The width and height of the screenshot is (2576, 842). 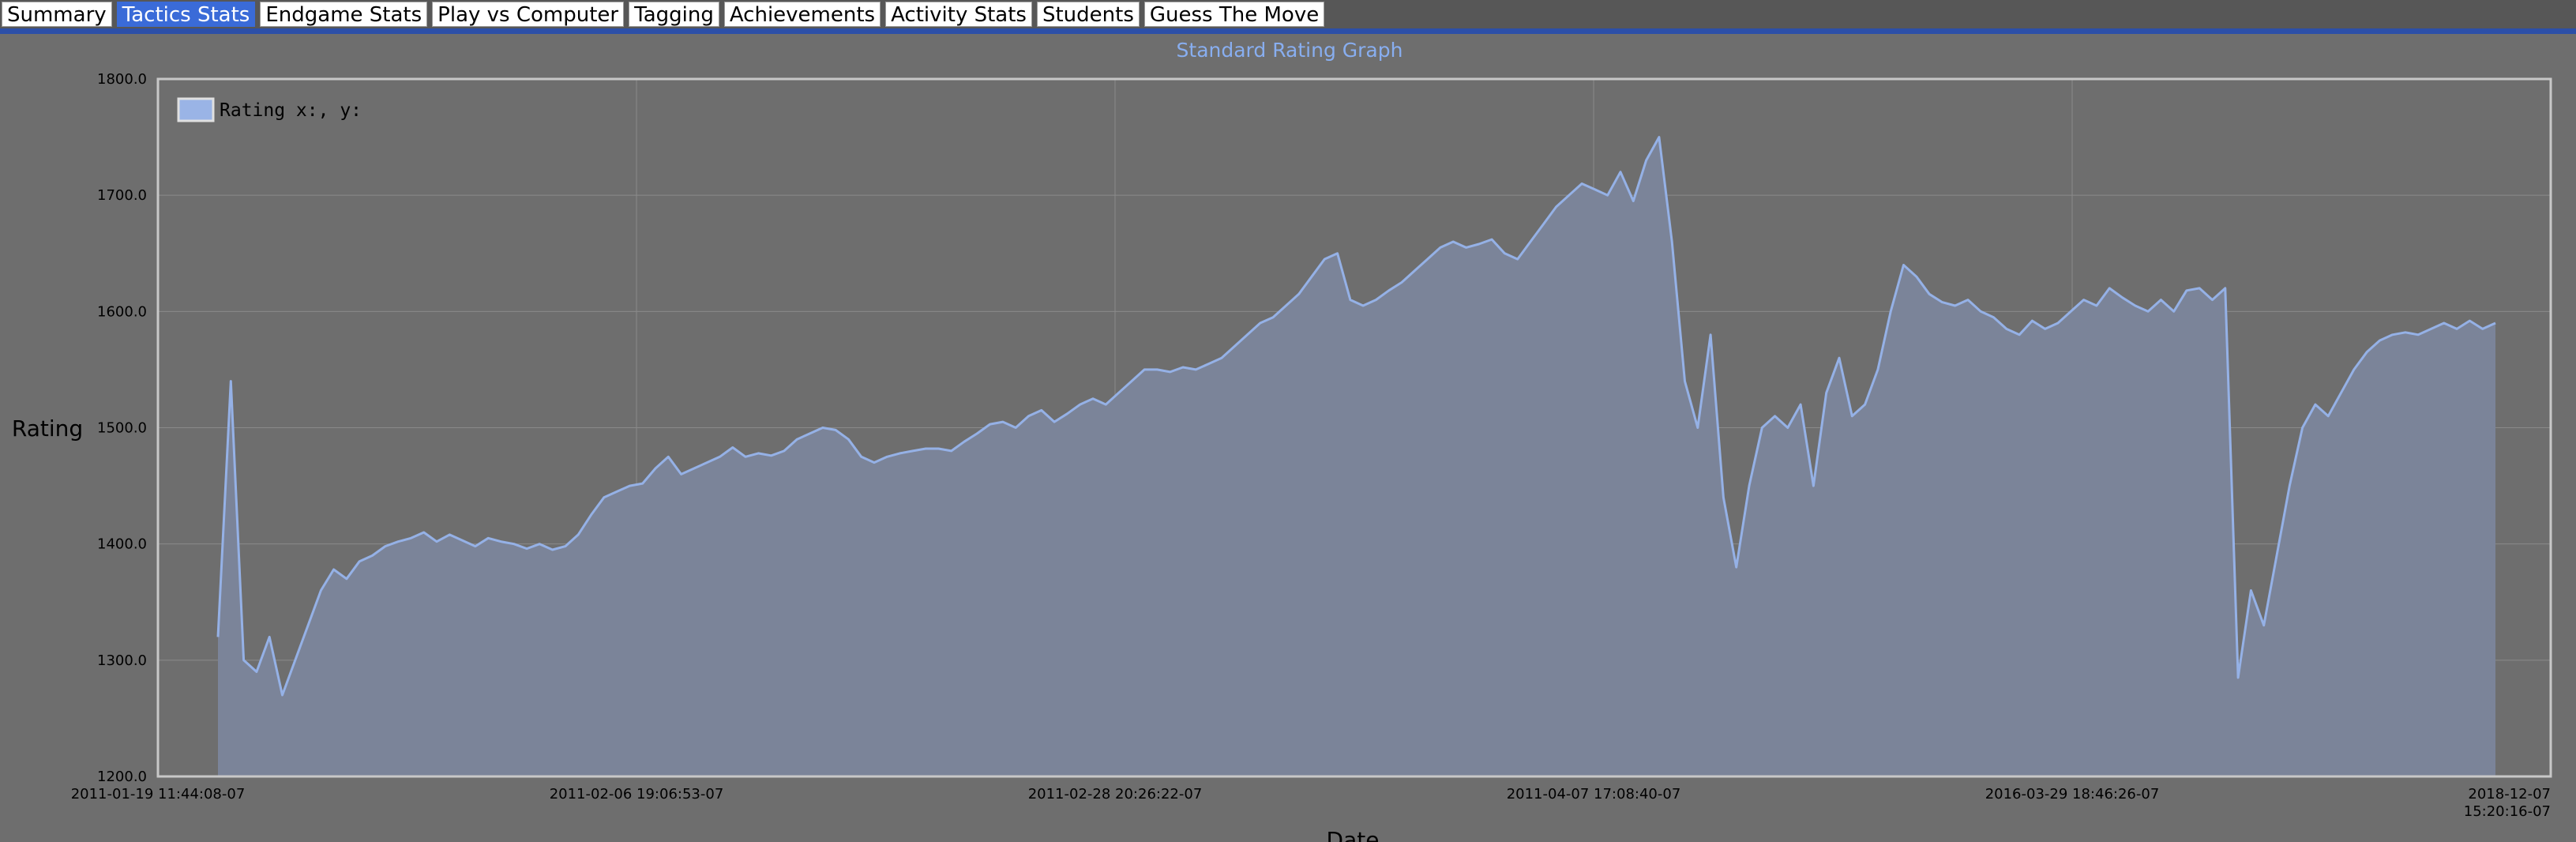 What do you see at coordinates (1594, 794) in the screenshot?
I see `x-tick-label: 2011-04-07 17:08:40-07` at bounding box center [1594, 794].